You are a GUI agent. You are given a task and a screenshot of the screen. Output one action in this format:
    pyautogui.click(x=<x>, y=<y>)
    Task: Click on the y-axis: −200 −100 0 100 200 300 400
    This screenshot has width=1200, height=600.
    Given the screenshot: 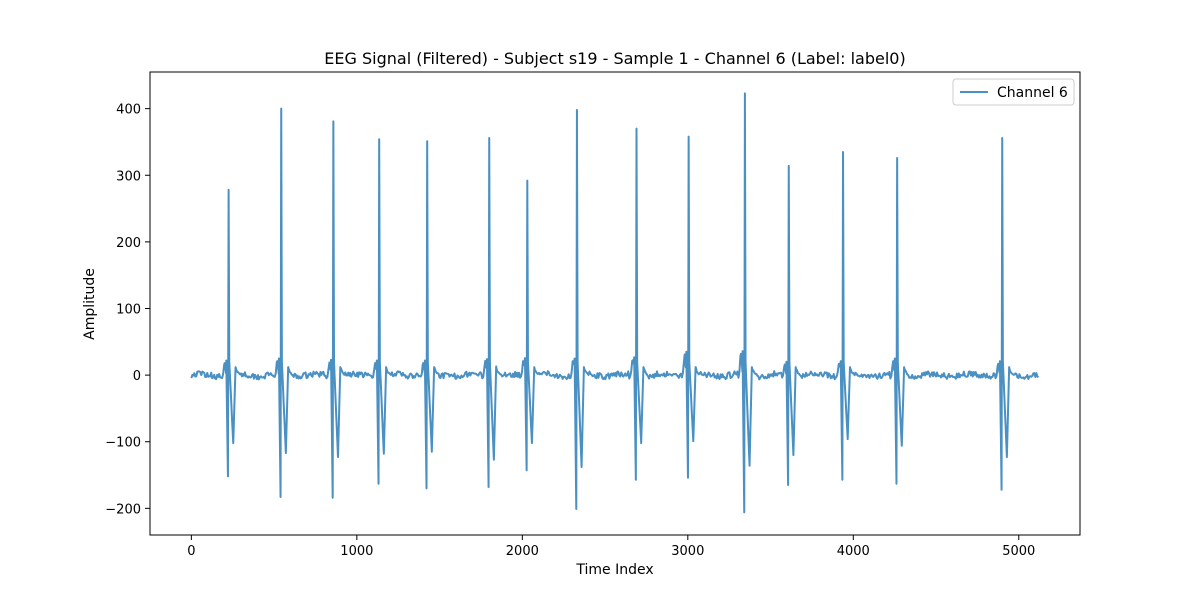 What is the action you would take?
    pyautogui.click(x=127, y=310)
    